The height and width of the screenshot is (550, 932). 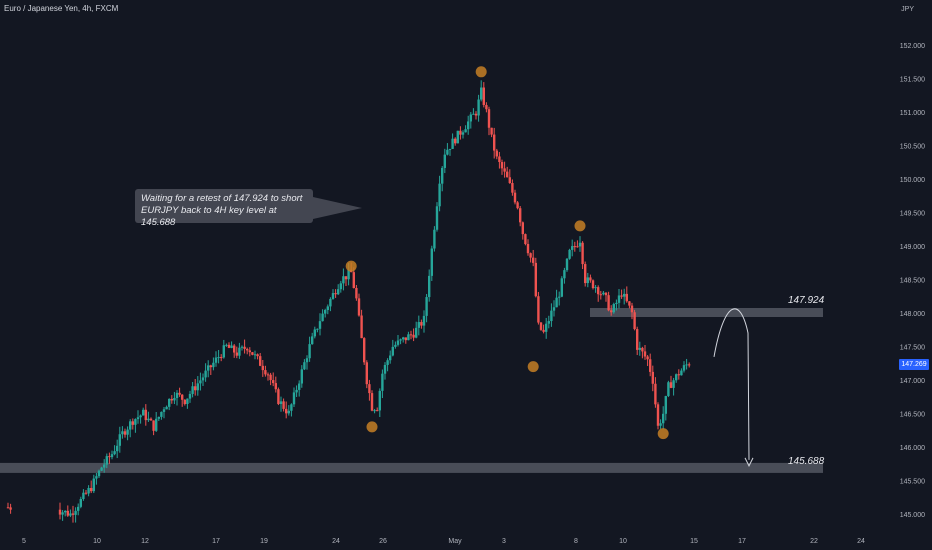 What do you see at coordinates (912, 247) in the screenshot?
I see `y-tick-label: 149.000` at bounding box center [912, 247].